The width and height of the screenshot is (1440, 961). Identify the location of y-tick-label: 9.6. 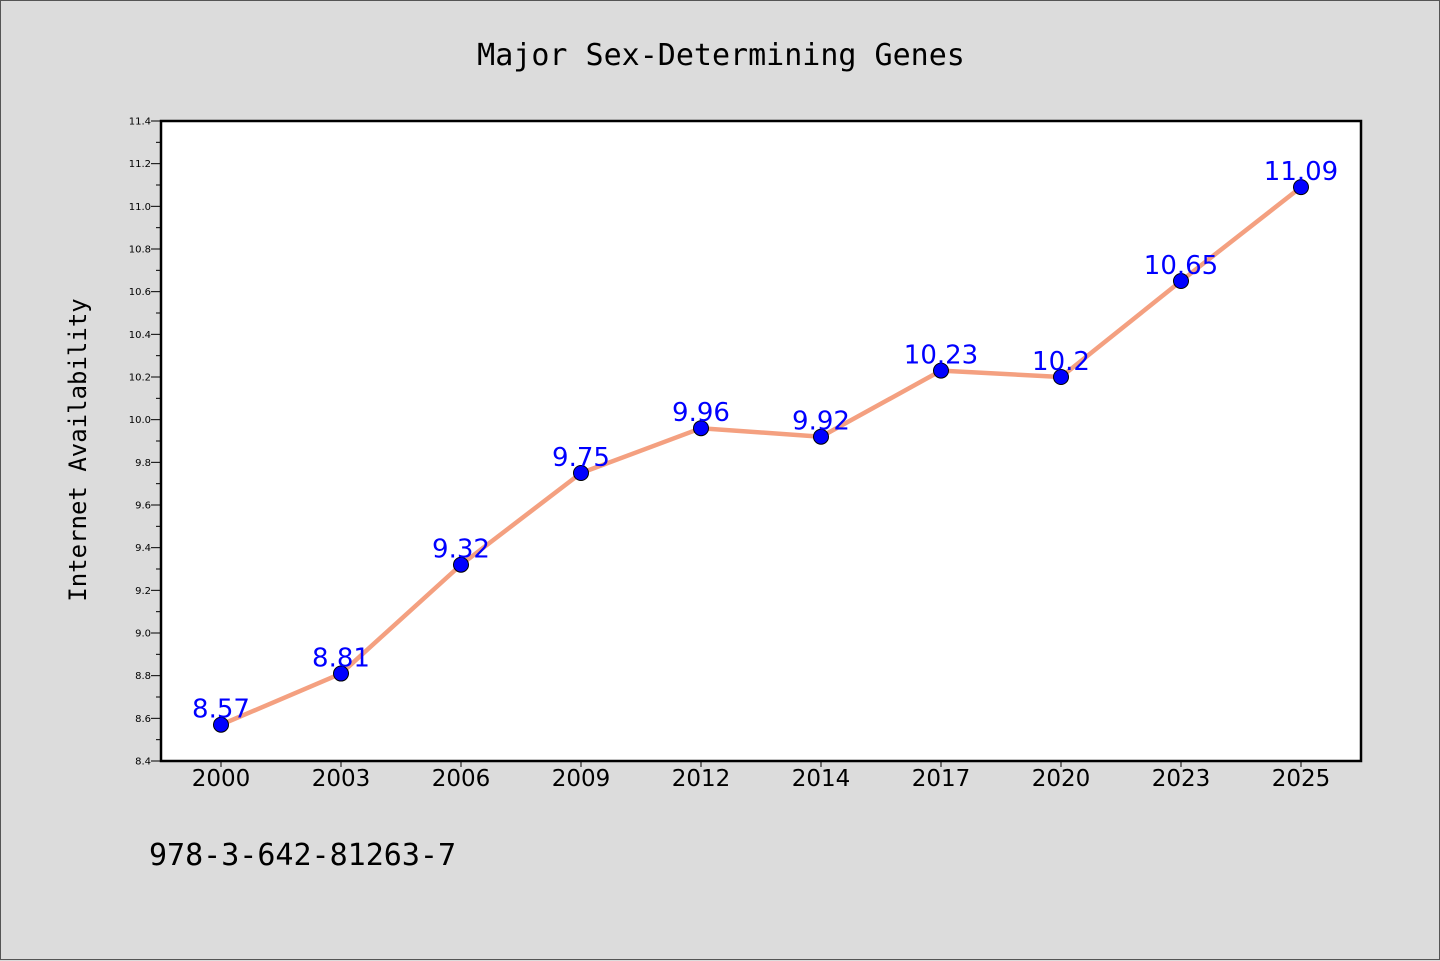
(143, 506).